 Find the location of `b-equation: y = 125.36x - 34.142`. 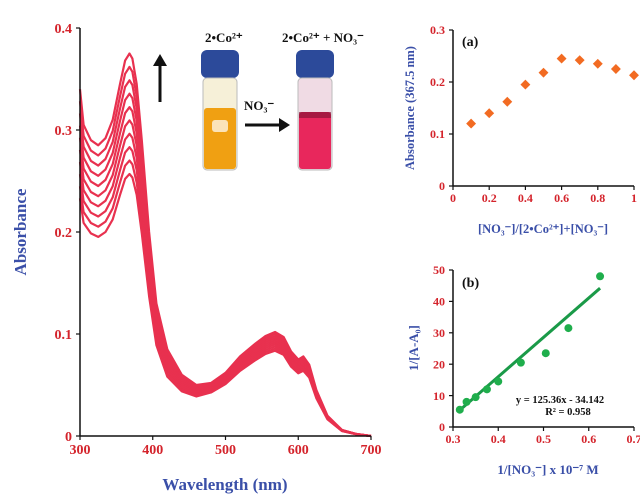

b-equation: y = 125.36x - 34.142 is located at coordinates (560, 400).